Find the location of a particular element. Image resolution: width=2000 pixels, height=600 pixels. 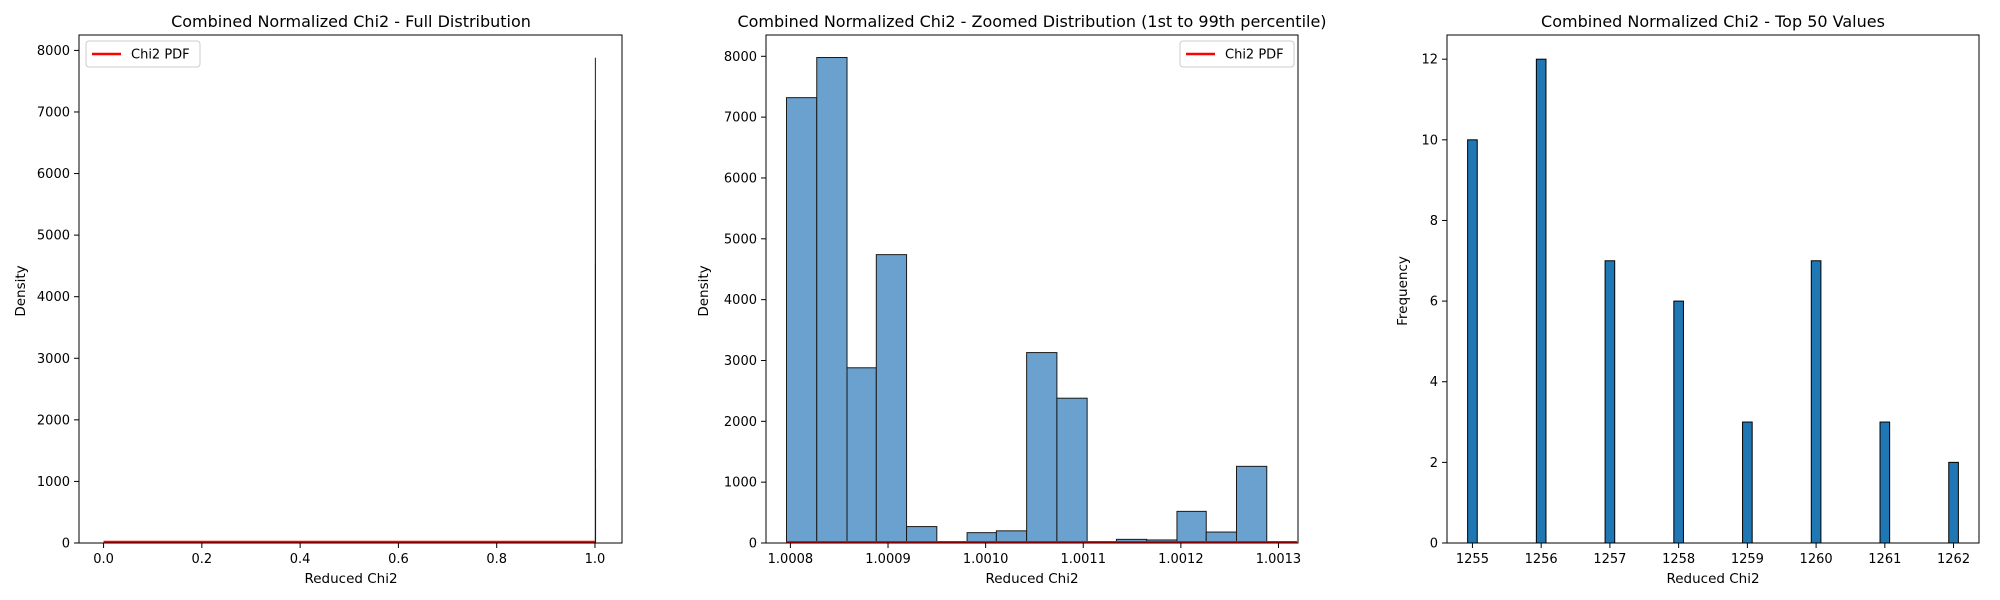

x-tick-label: 0.4 is located at coordinates (300, 559).